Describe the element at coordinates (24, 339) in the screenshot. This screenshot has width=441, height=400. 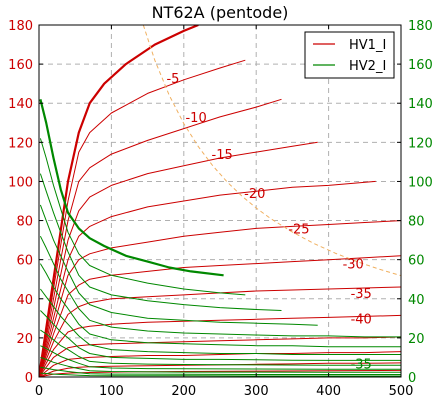
I see `y-tick-label-left: 20` at that location.